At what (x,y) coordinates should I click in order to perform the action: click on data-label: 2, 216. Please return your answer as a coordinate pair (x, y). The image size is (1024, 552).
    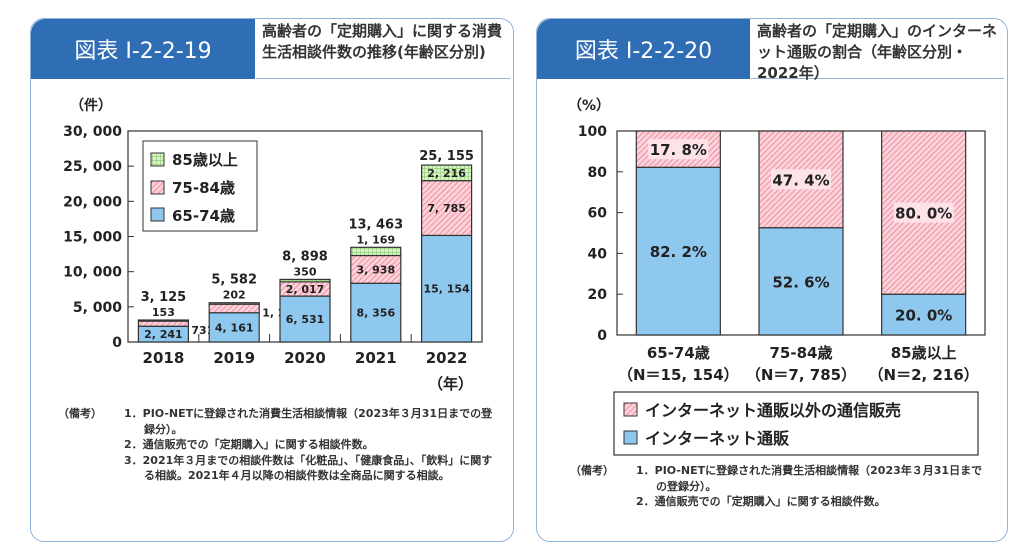
    Looking at the image, I should click on (446, 173).